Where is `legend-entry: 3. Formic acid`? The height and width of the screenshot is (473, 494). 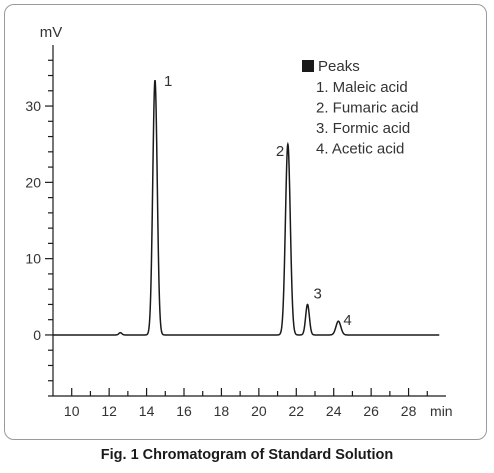
legend-entry: 3. Formic acid is located at coordinates (363, 128).